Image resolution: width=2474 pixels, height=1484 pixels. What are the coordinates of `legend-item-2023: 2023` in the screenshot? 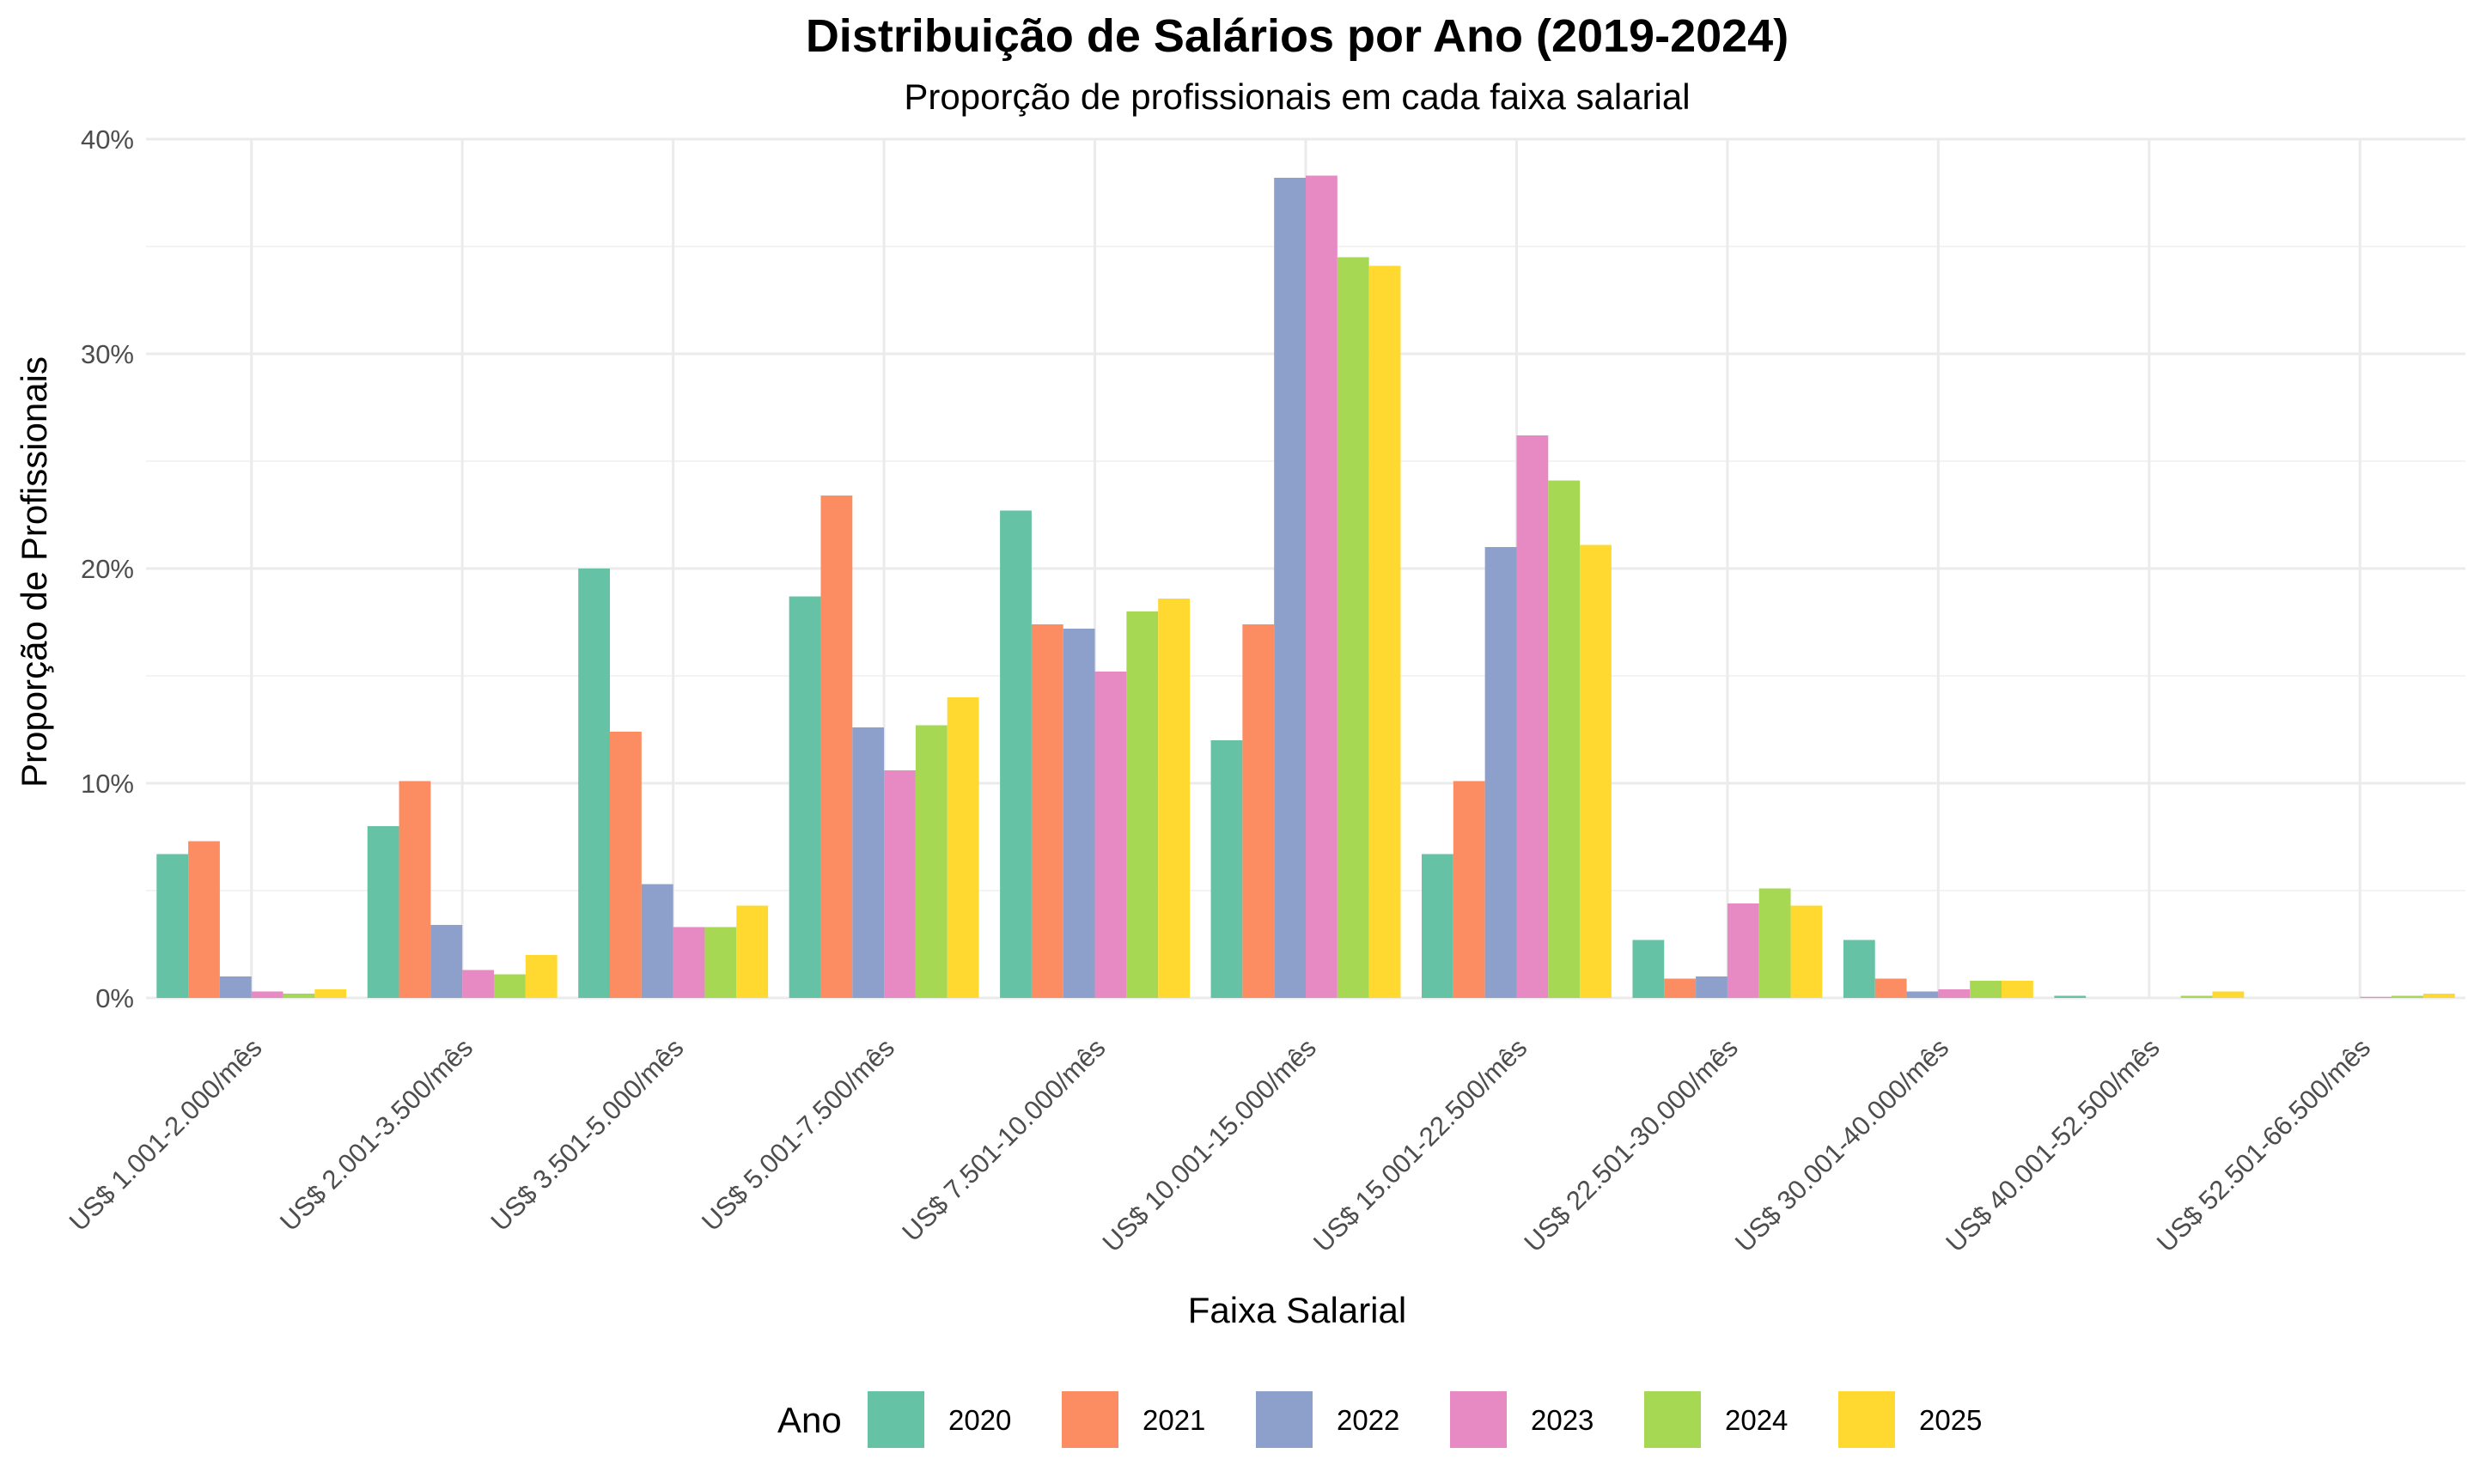 It's located at (1521, 1419).